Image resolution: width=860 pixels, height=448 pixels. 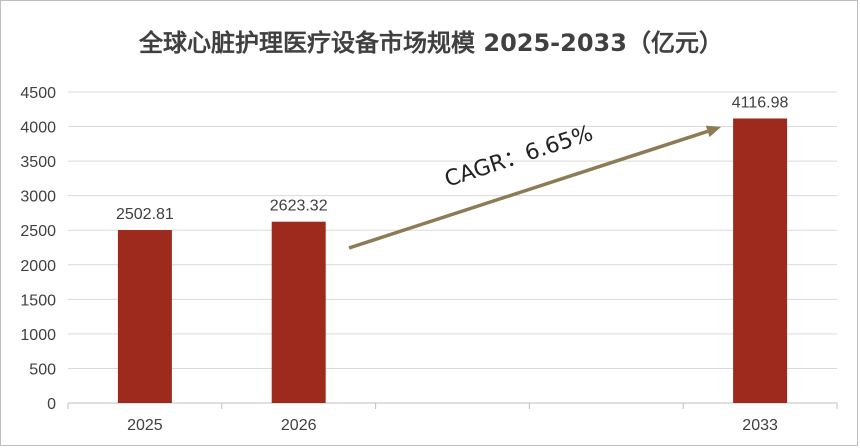 I want to click on cagr-arrow-head, so click(x=713, y=131).